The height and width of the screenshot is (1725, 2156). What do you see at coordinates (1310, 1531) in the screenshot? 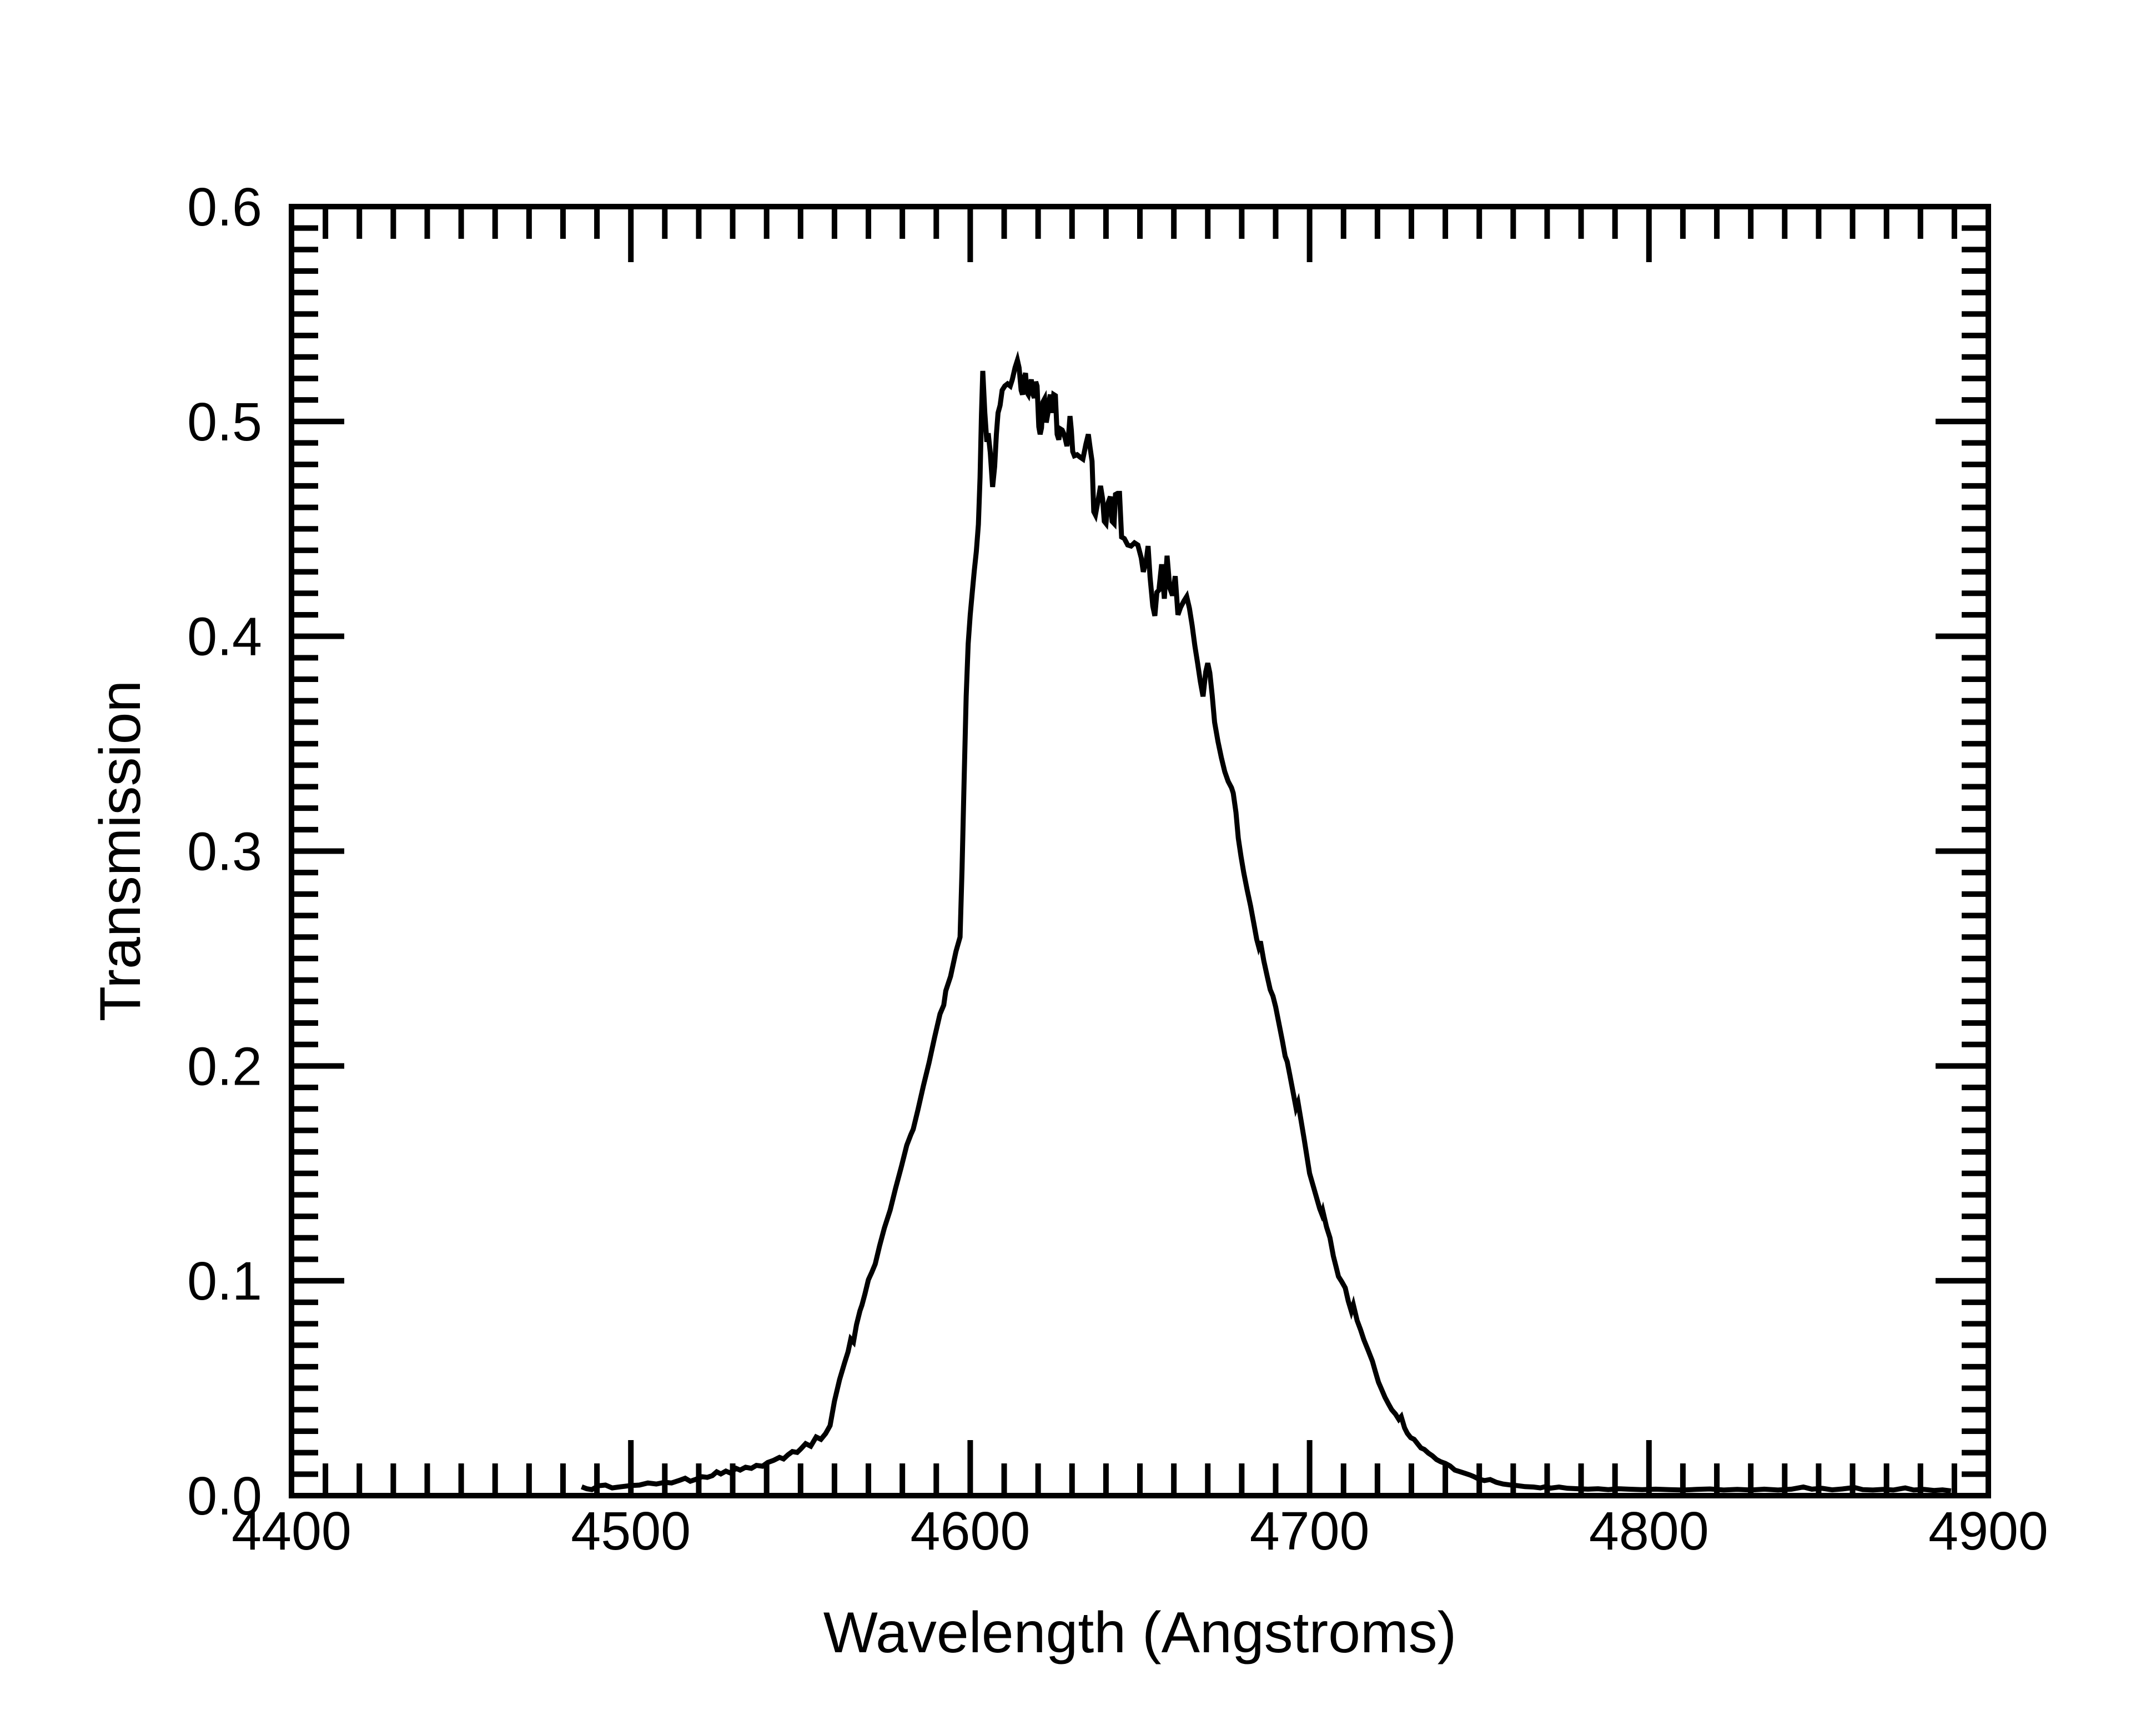
I see `x-tick-label: 4700` at bounding box center [1310, 1531].